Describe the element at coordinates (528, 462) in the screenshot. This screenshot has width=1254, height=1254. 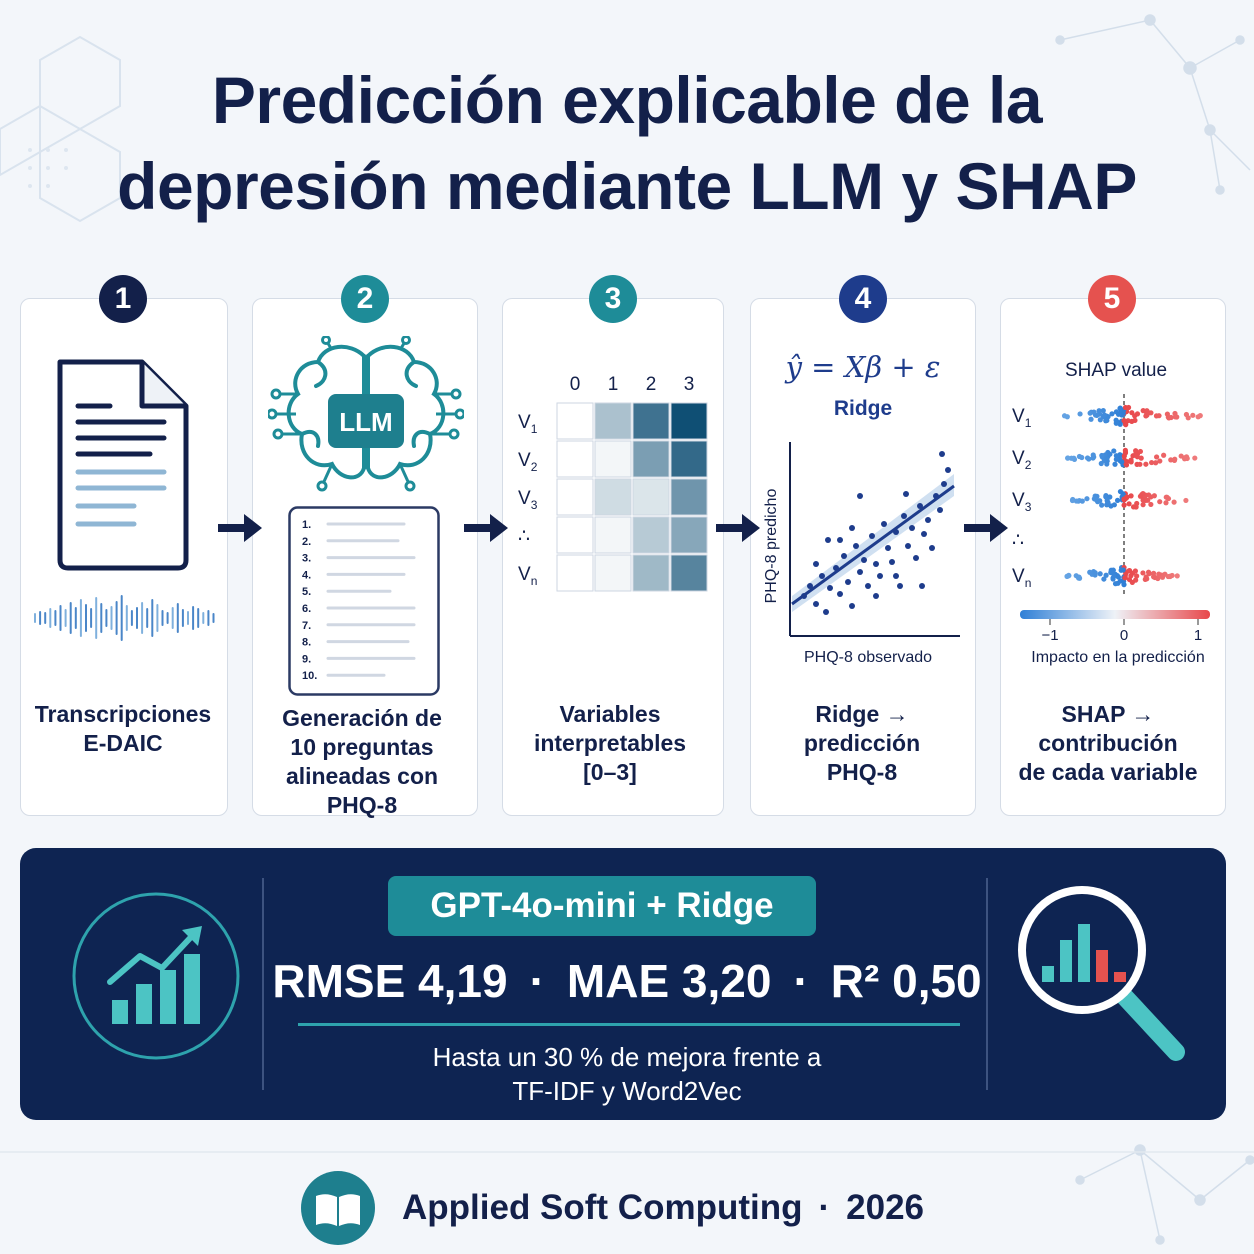
I see `heatmap-row-label: V2` at that location.